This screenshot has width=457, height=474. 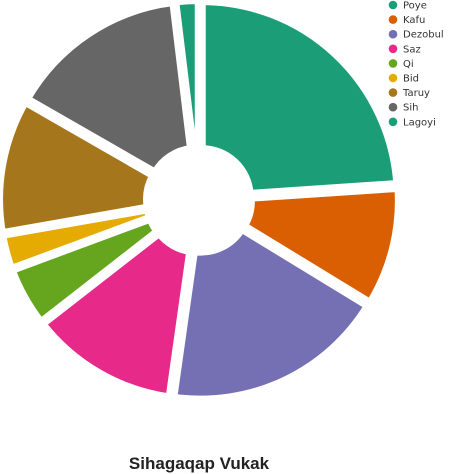 What do you see at coordinates (412, 49) in the screenshot?
I see `legend-label-saz: Saz` at bounding box center [412, 49].